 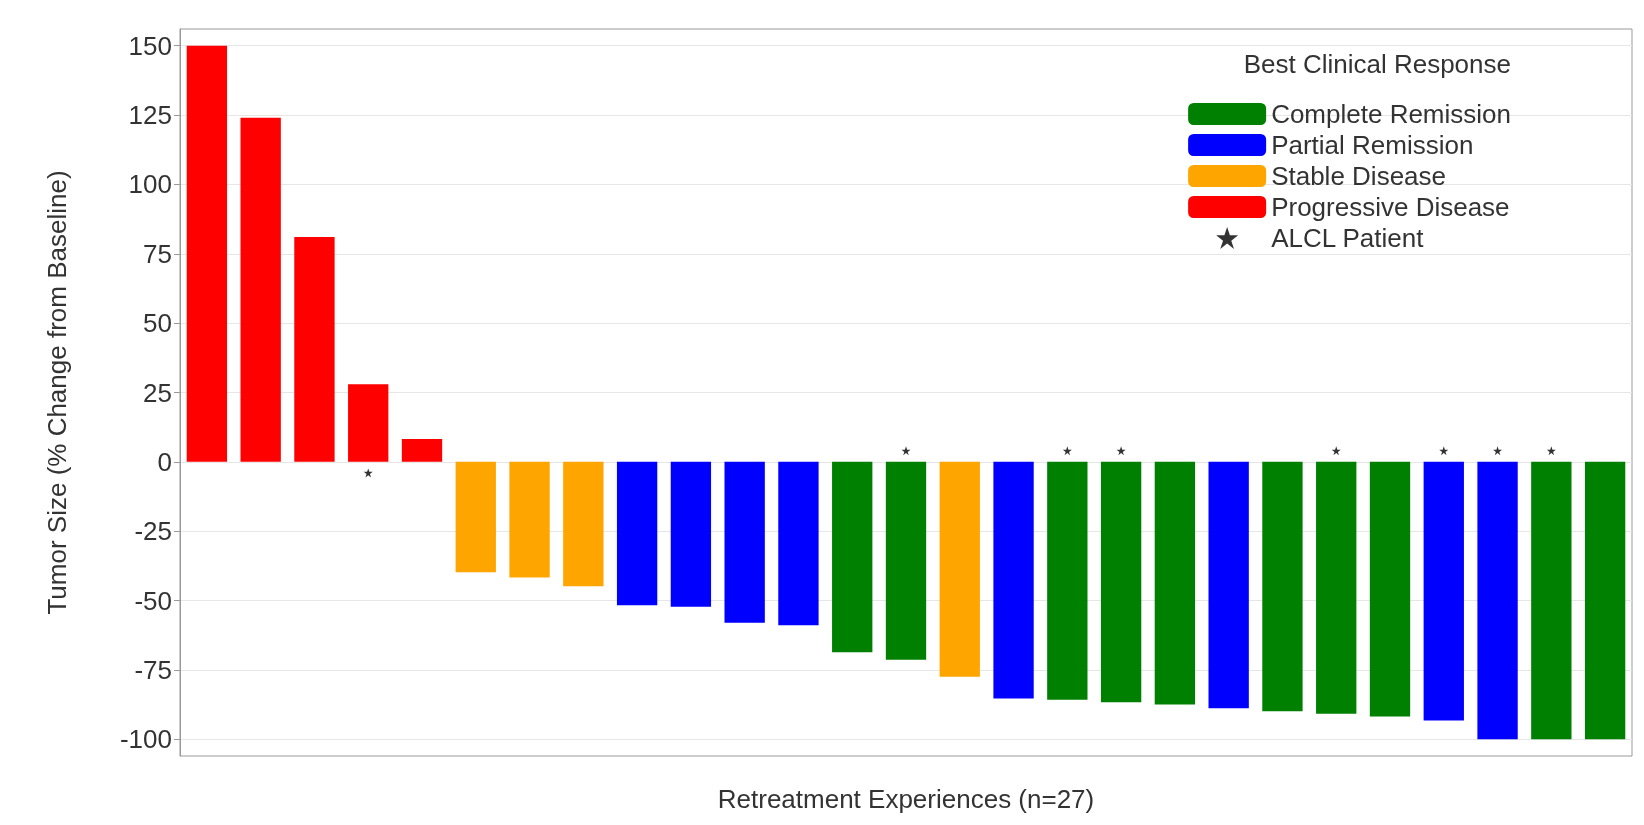 What do you see at coordinates (150, 184) in the screenshot?
I see `y-tick-label: 100` at bounding box center [150, 184].